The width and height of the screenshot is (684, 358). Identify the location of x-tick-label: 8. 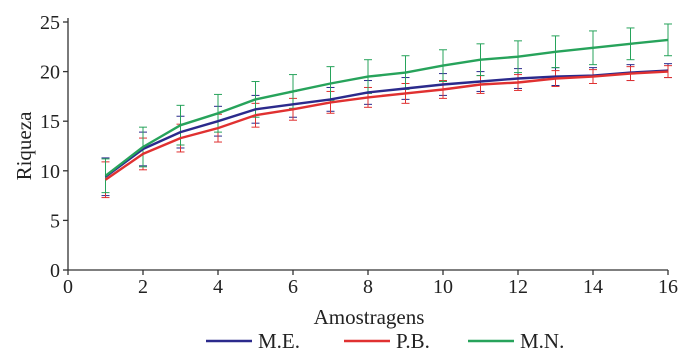
(368, 287).